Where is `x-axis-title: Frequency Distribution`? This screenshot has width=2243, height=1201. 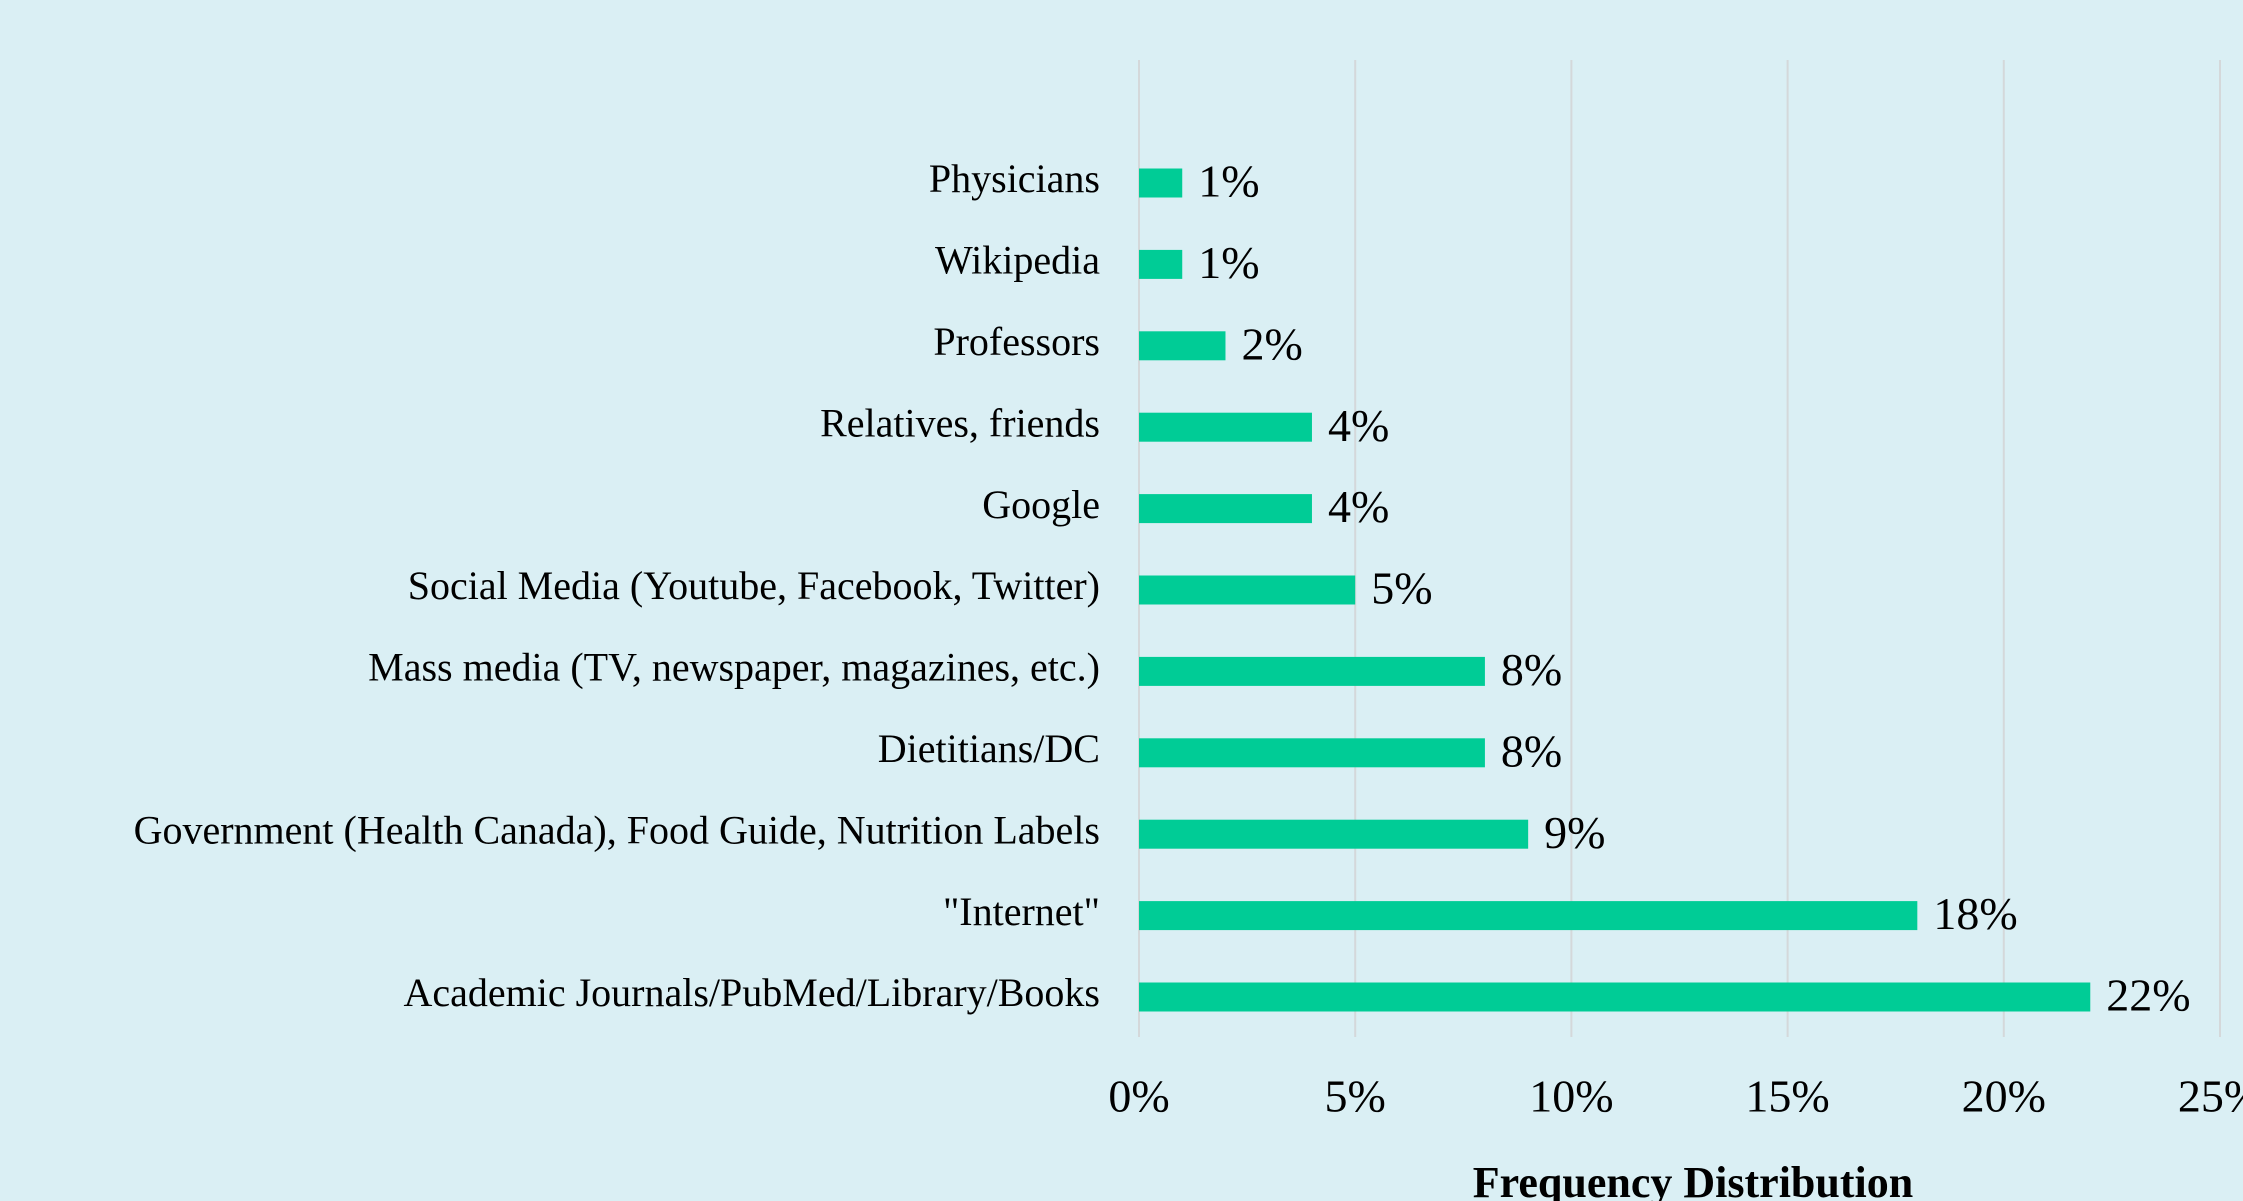 x-axis-title: Frequency Distribution is located at coordinates (1693, 1179).